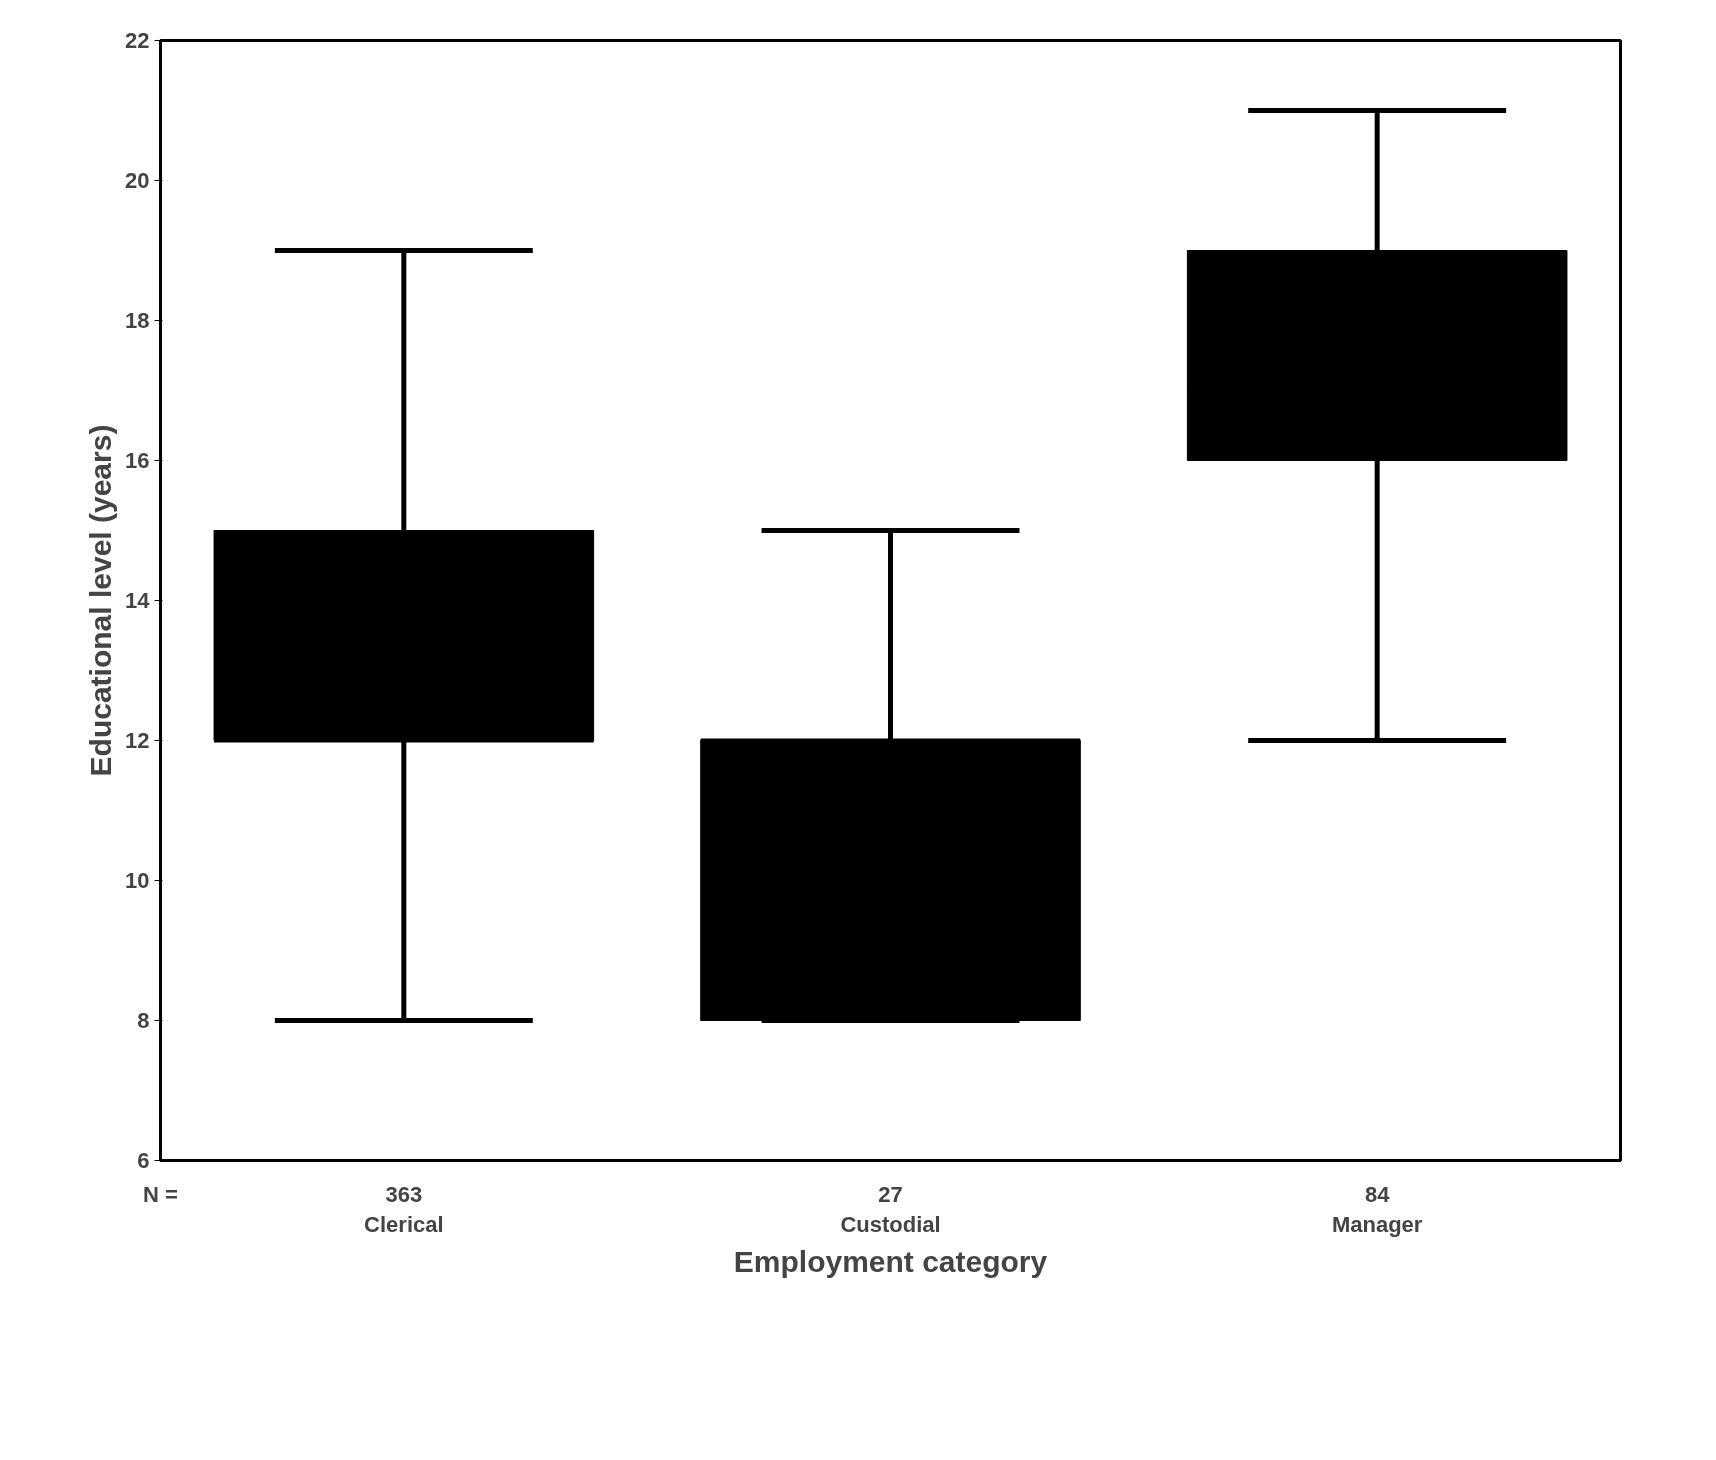 The width and height of the screenshot is (1716, 1460). What do you see at coordinates (137, 40) in the screenshot?
I see `y-tick-label: 22` at bounding box center [137, 40].